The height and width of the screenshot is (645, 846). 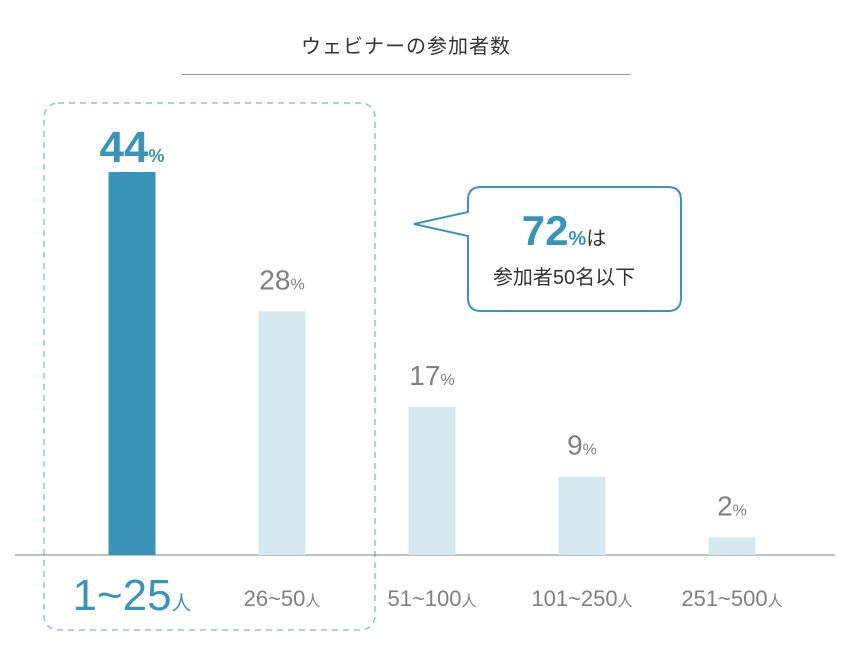 I want to click on category-label: 51~100人, so click(x=431, y=598).